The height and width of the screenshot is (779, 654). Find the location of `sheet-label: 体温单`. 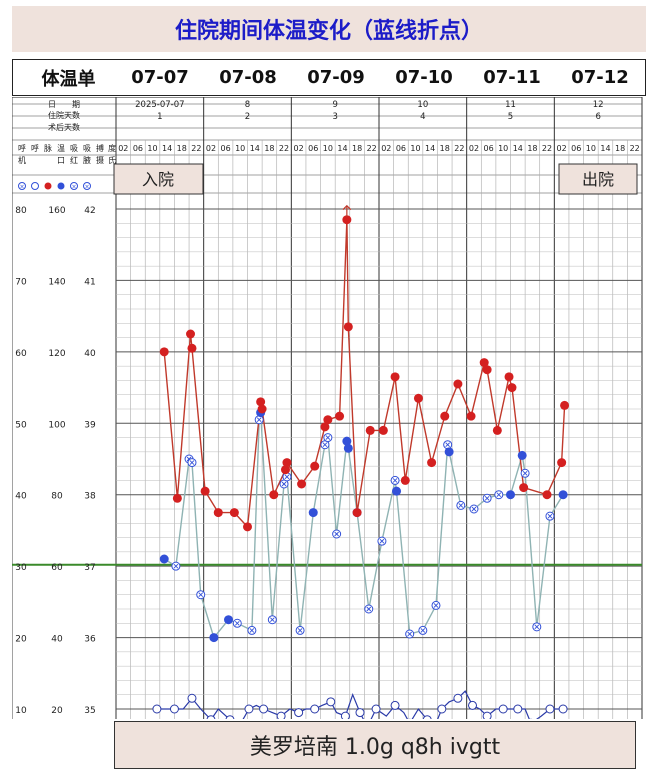

sheet-label: 体温单 is located at coordinates (68, 79).